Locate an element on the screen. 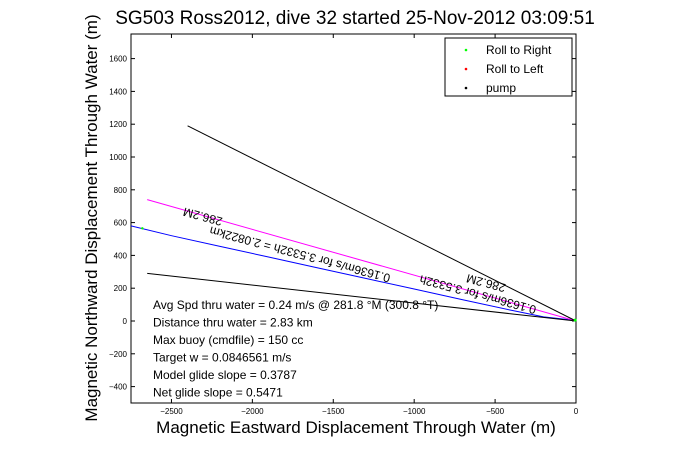 This screenshot has width=681, height=454. legend-box is located at coordinates (508, 67).